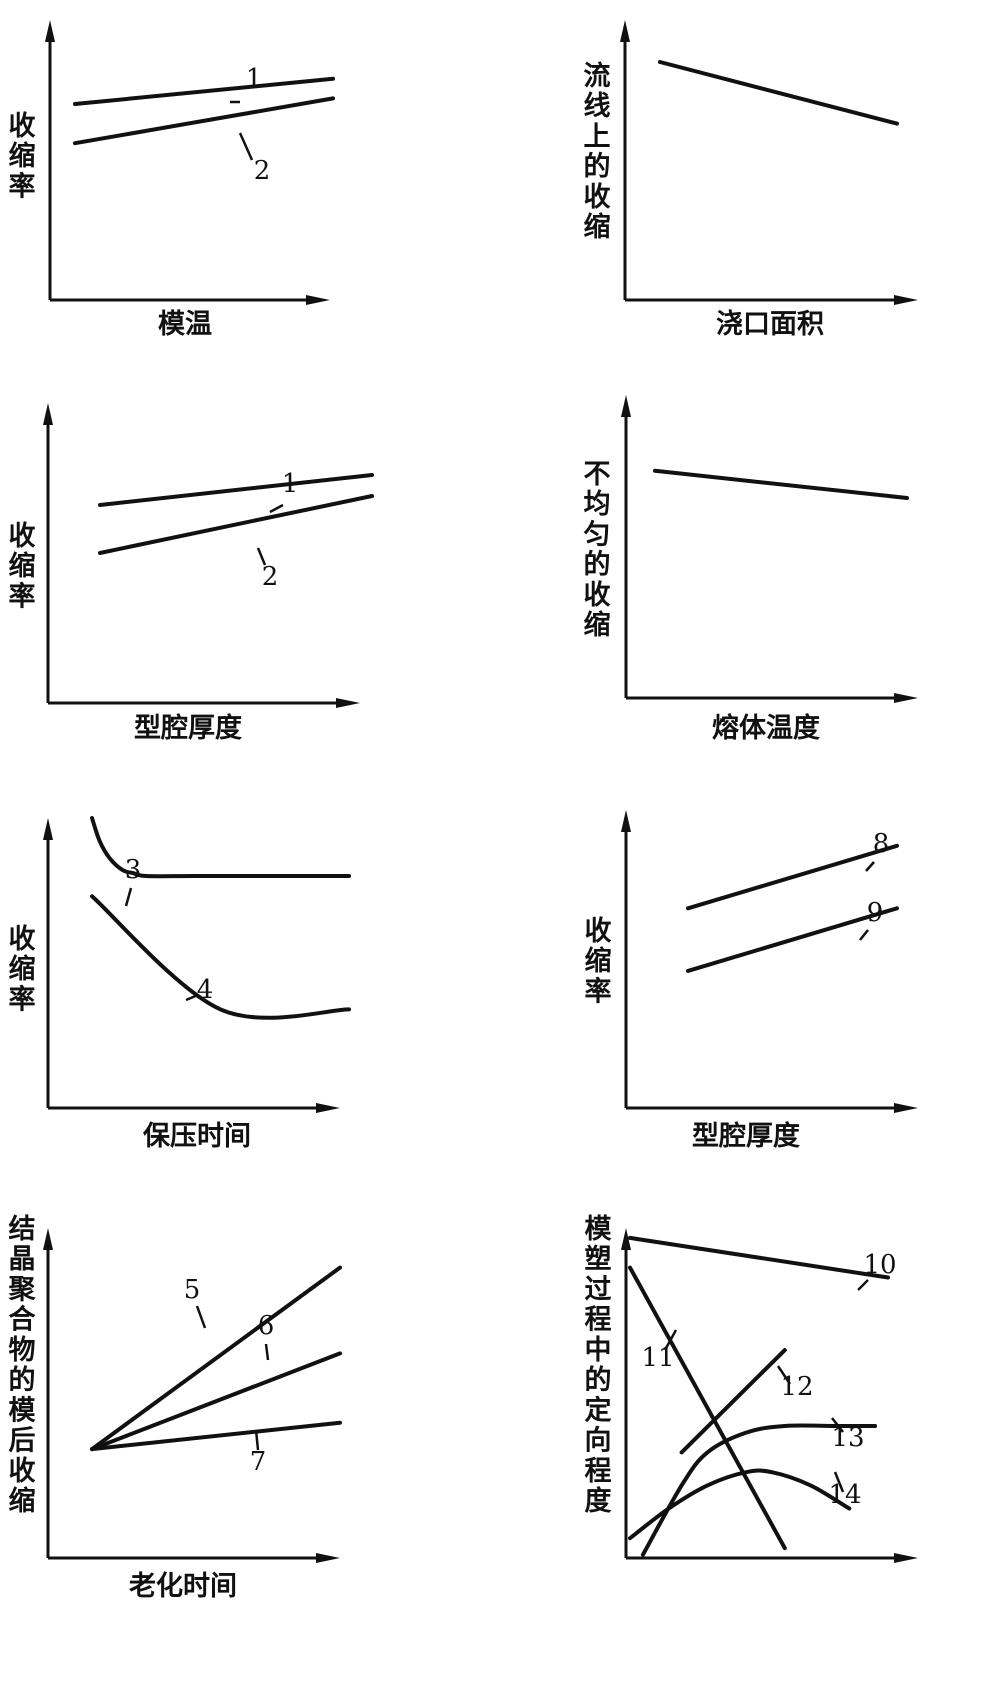 The height and width of the screenshot is (1697, 1000). I want to click on y-axis-label-char: 合, so click(22, 1320).